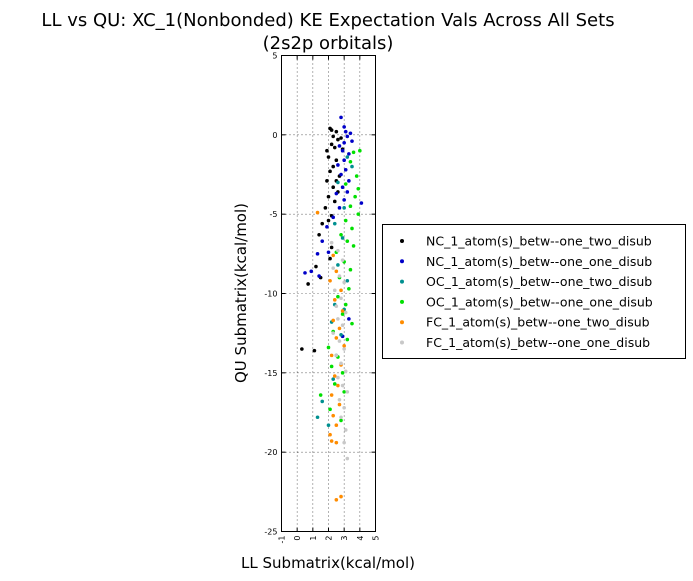 Image resolution: width=693 pixels, height=581 pixels. Describe the element at coordinates (376, 538) in the screenshot. I see `x-tick-label: 5` at that location.